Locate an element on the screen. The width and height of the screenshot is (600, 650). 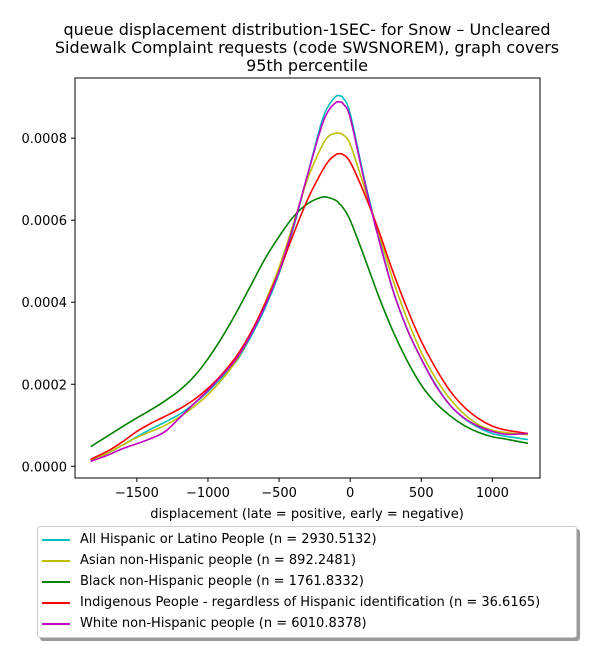
y-tick-label: 0.0008 is located at coordinates (45, 139).